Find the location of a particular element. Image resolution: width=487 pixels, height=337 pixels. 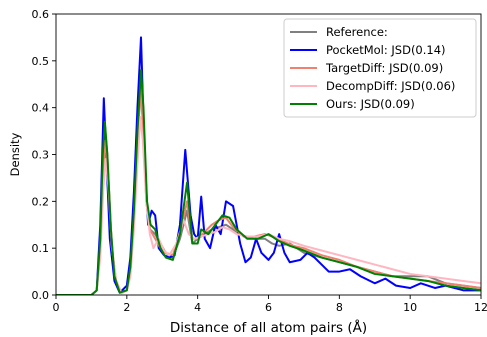

legend-label: TargetDiff: JSD(0.09) is located at coordinates (384, 68).